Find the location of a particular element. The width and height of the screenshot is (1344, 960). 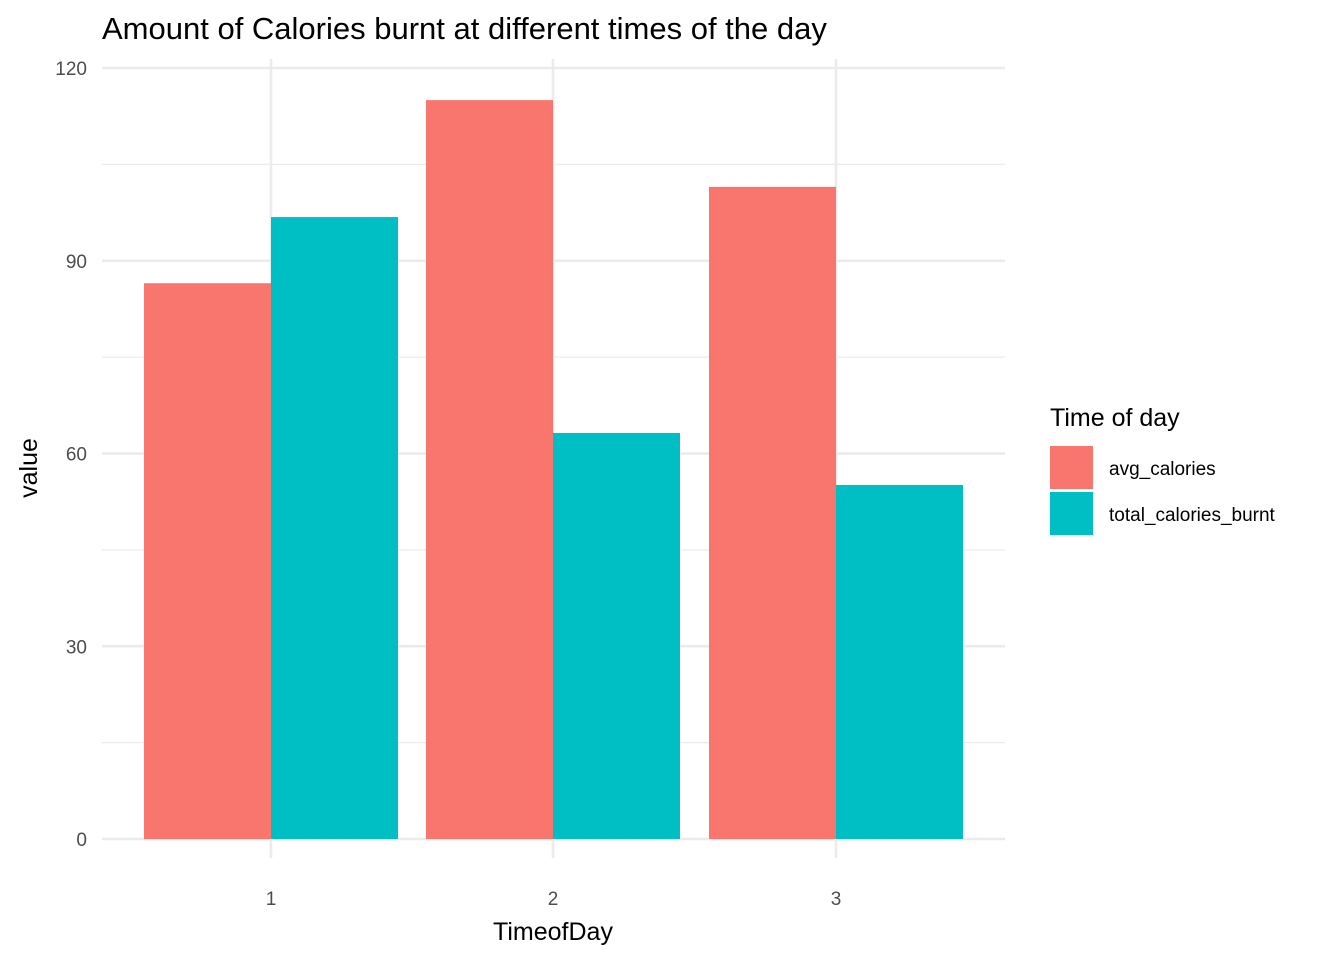

legend-title: Time of day is located at coordinates (1115, 418).